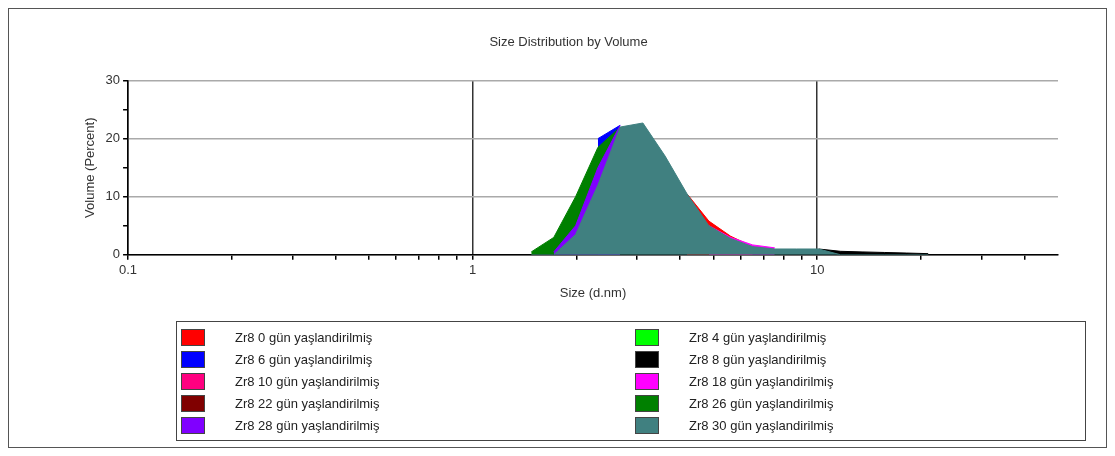  I want to click on legend-label: Zr8 6 gün yaşlandirilmiş, so click(304, 359).